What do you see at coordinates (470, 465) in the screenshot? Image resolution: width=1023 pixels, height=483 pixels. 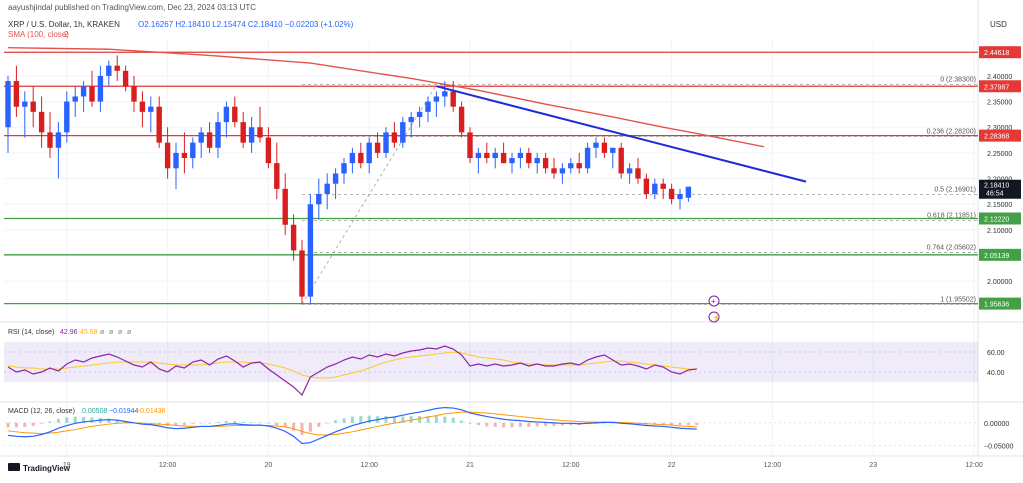 I see `time-tick-label: 21` at bounding box center [470, 465].